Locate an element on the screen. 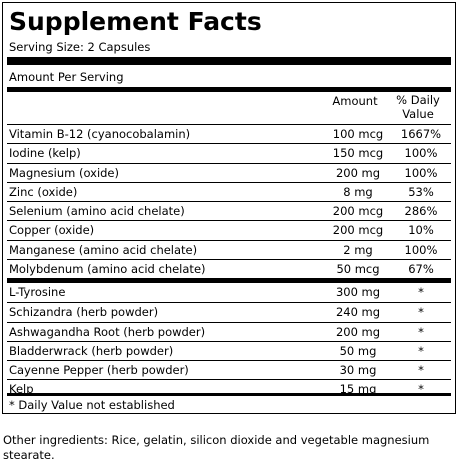  amount-header: Amount is located at coordinates (355, 101).